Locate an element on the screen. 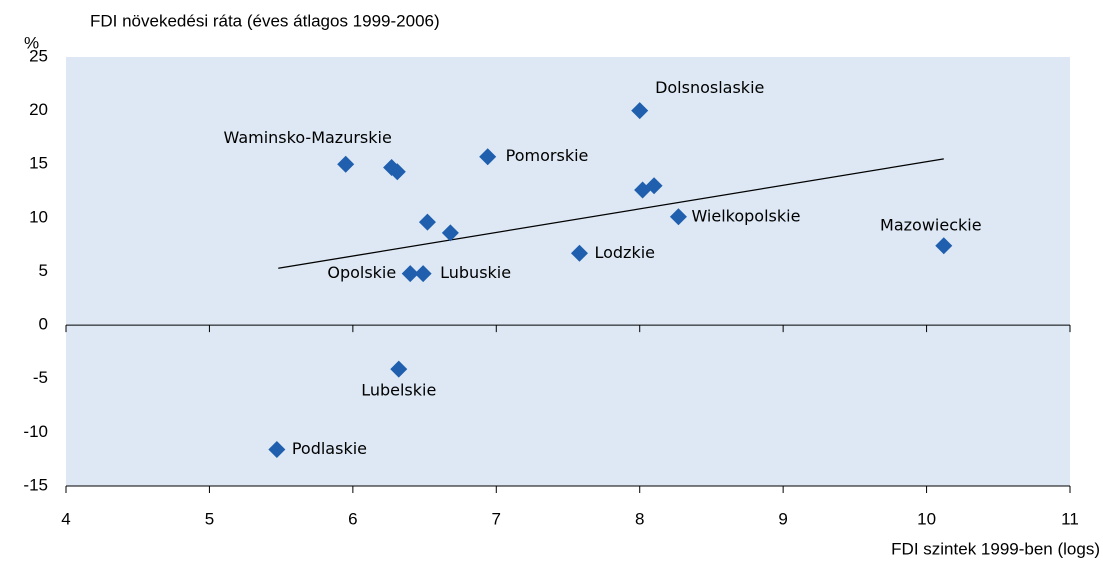 This screenshot has width=1103, height=562. y-tick-label: 10 is located at coordinates (38, 216).